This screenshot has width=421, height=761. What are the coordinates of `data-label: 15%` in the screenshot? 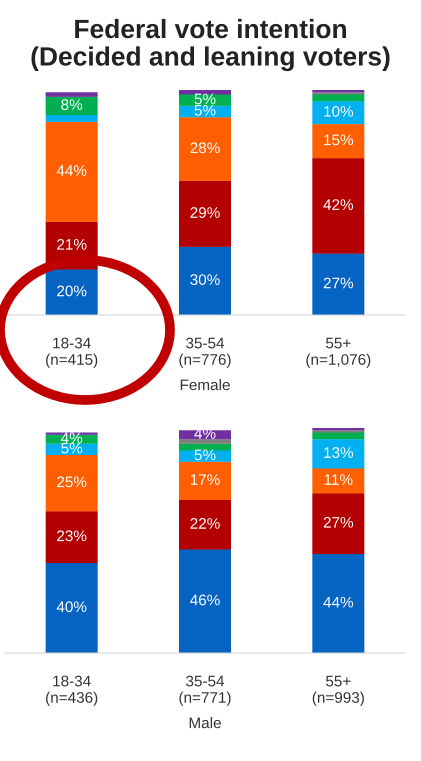 It's located at (339, 140).